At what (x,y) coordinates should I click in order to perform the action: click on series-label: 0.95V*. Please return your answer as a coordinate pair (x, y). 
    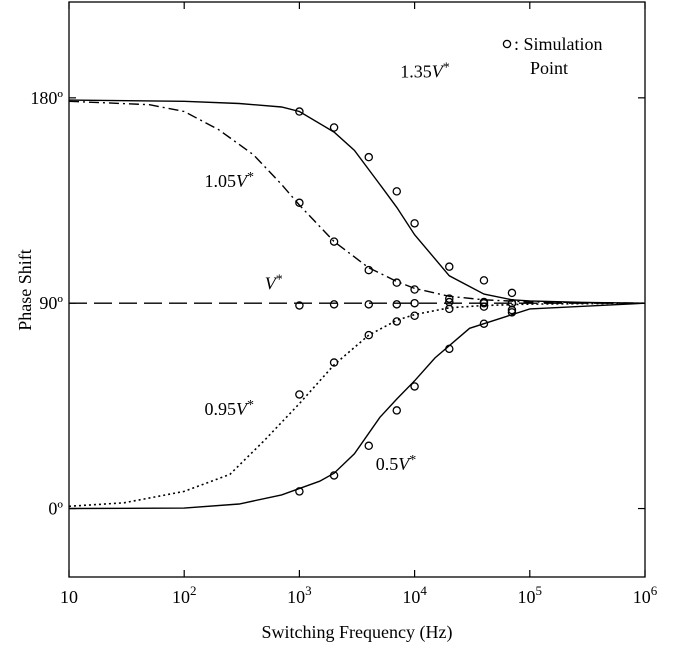
    Looking at the image, I should click on (229, 408).